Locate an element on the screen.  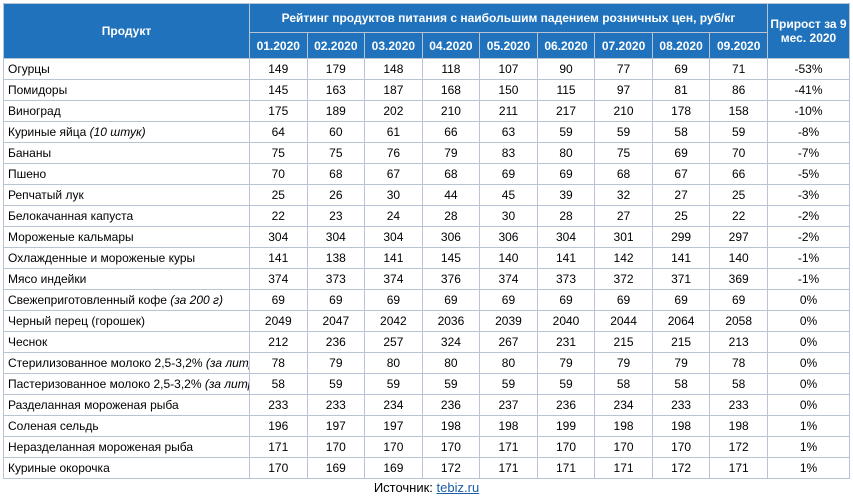
growth-cell: -53% is located at coordinates (808, 69).